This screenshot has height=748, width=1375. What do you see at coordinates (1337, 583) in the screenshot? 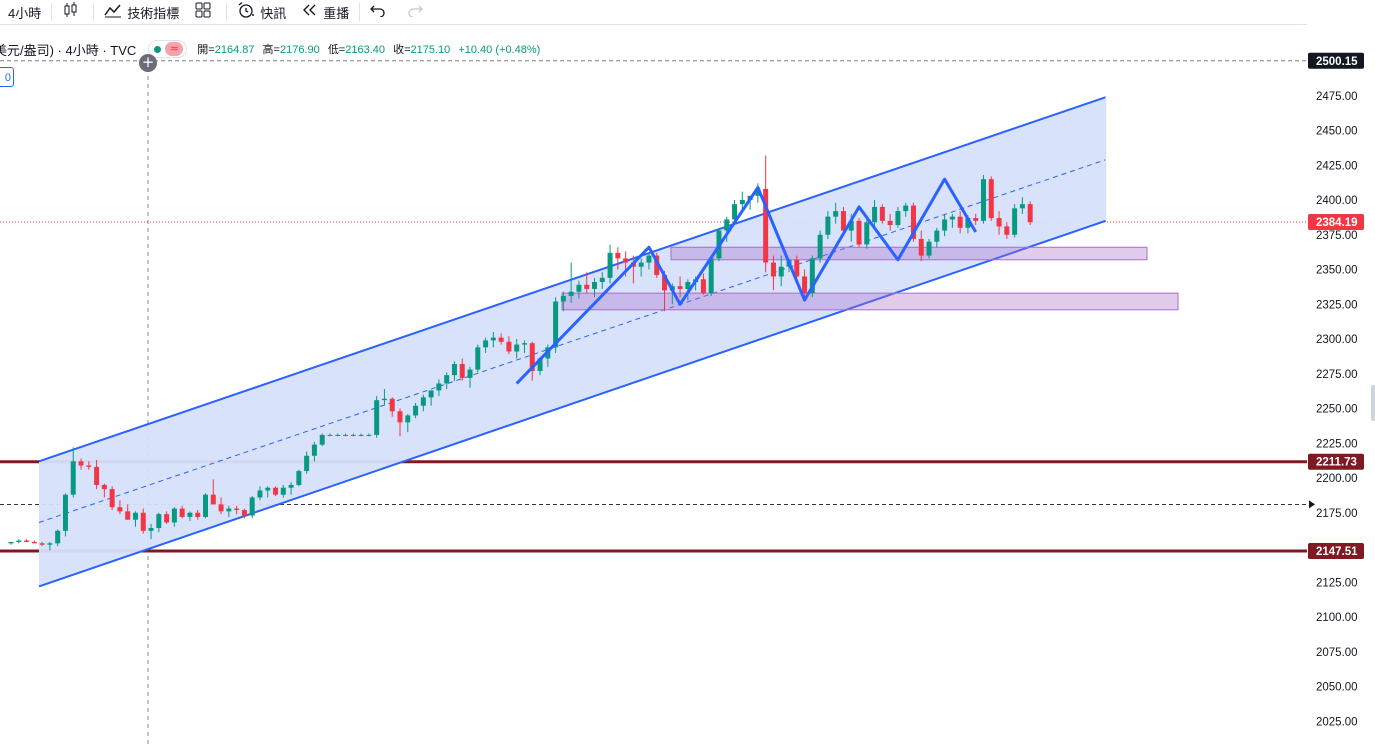
I see `price-tick-label: 2125.00` at bounding box center [1337, 583].